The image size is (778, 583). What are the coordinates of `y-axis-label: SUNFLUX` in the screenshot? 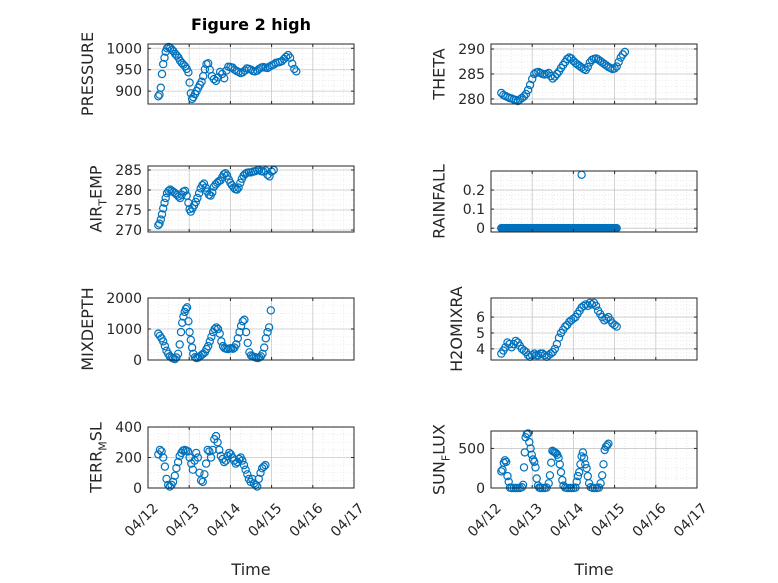 It's located at (441, 459).